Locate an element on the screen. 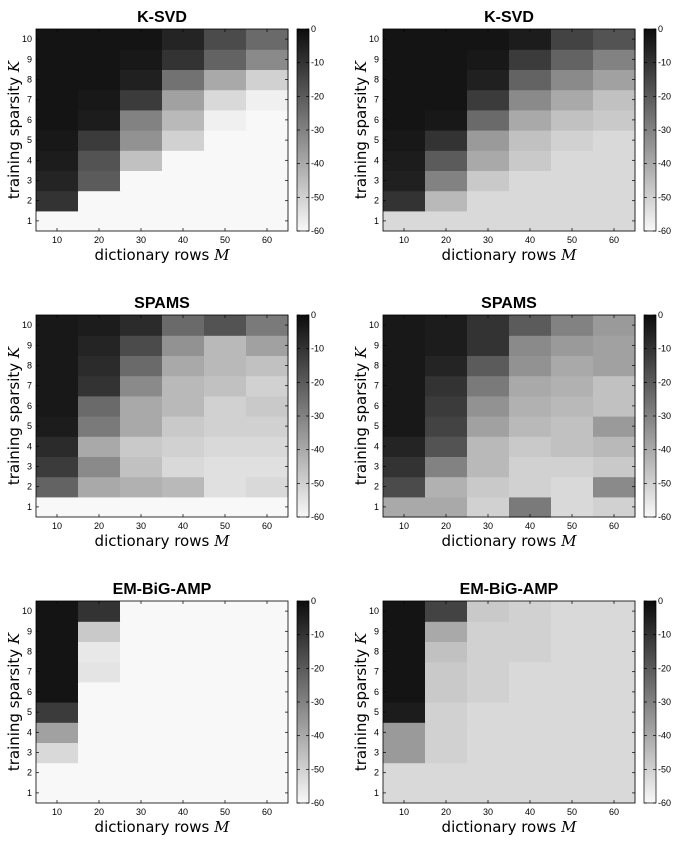 This screenshot has height=855, width=693. axes-frame is located at coordinates (509, 130).